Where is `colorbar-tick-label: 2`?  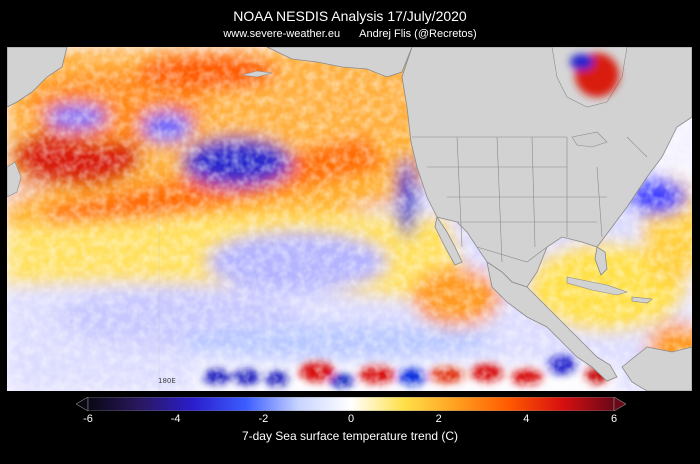
colorbar-tick-label: 2 is located at coordinates (438, 419).